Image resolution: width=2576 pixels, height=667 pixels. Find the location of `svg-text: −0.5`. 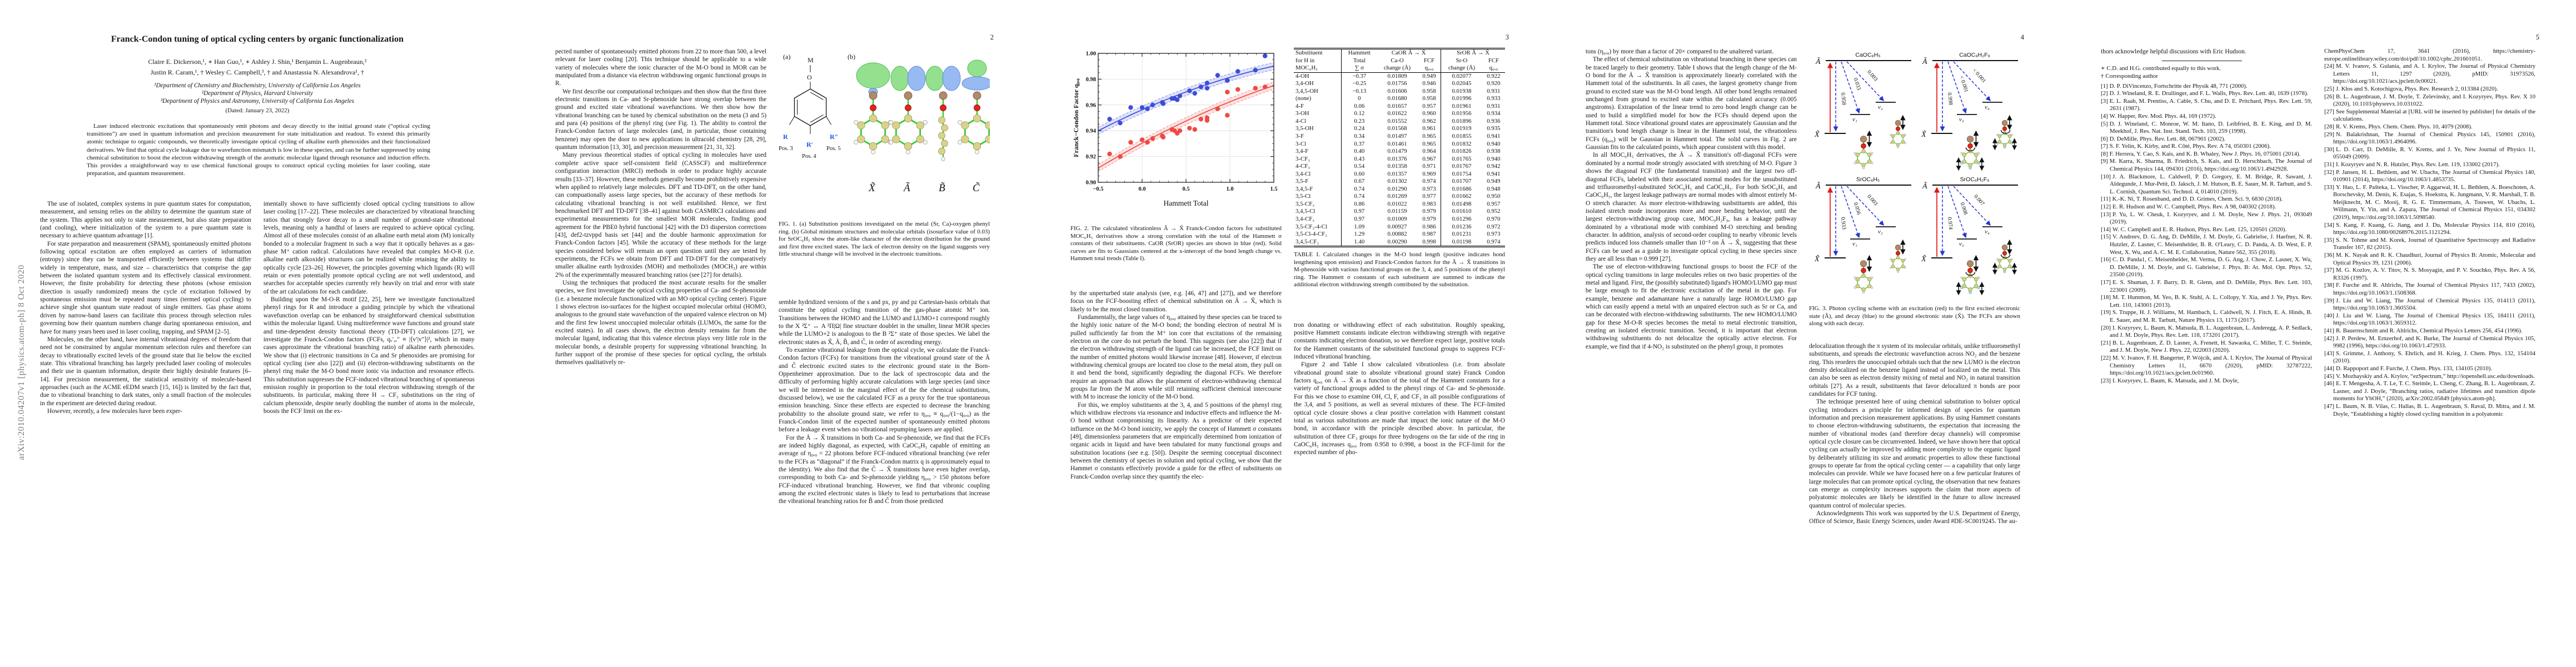

svg-text: −0.5 is located at coordinates (1098, 189).